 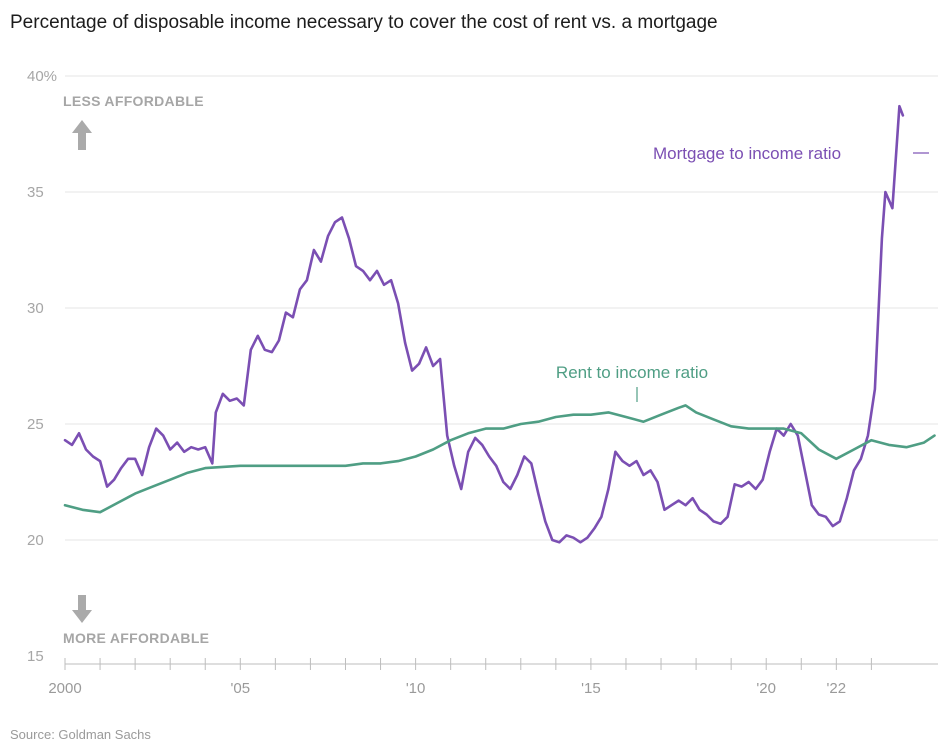 What do you see at coordinates (35, 192) in the screenshot?
I see `y-tick-label-35: 35` at bounding box center [35, 192].